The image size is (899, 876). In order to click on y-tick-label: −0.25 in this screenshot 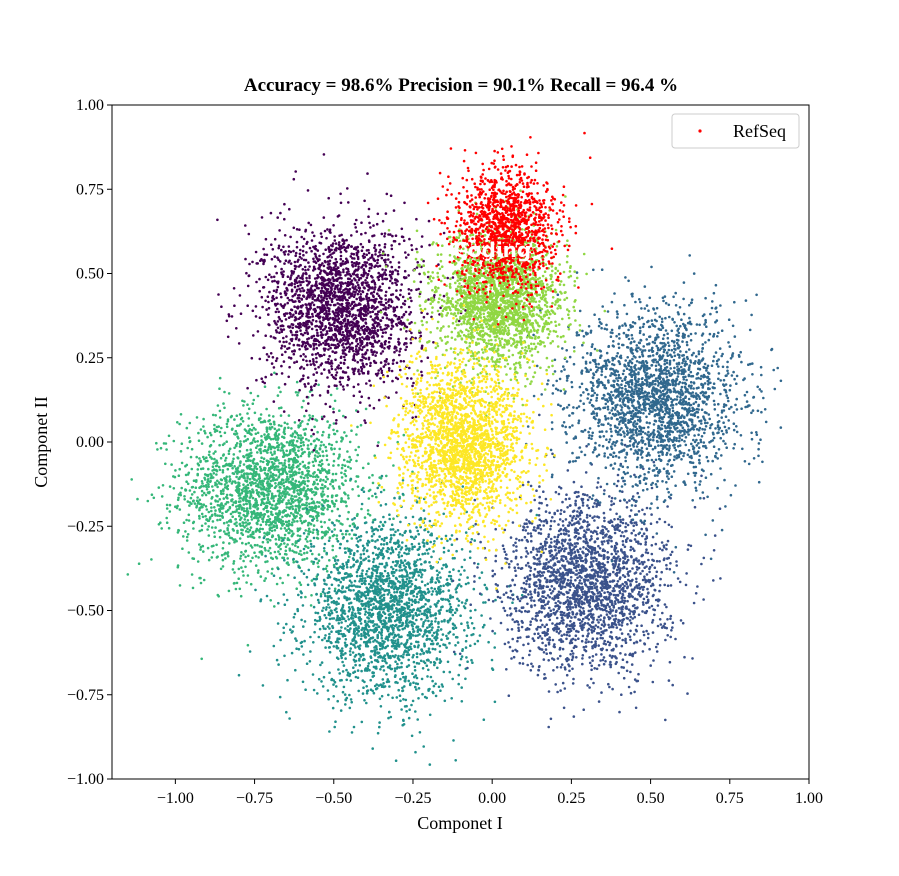, I will do `click(85, 526)`.